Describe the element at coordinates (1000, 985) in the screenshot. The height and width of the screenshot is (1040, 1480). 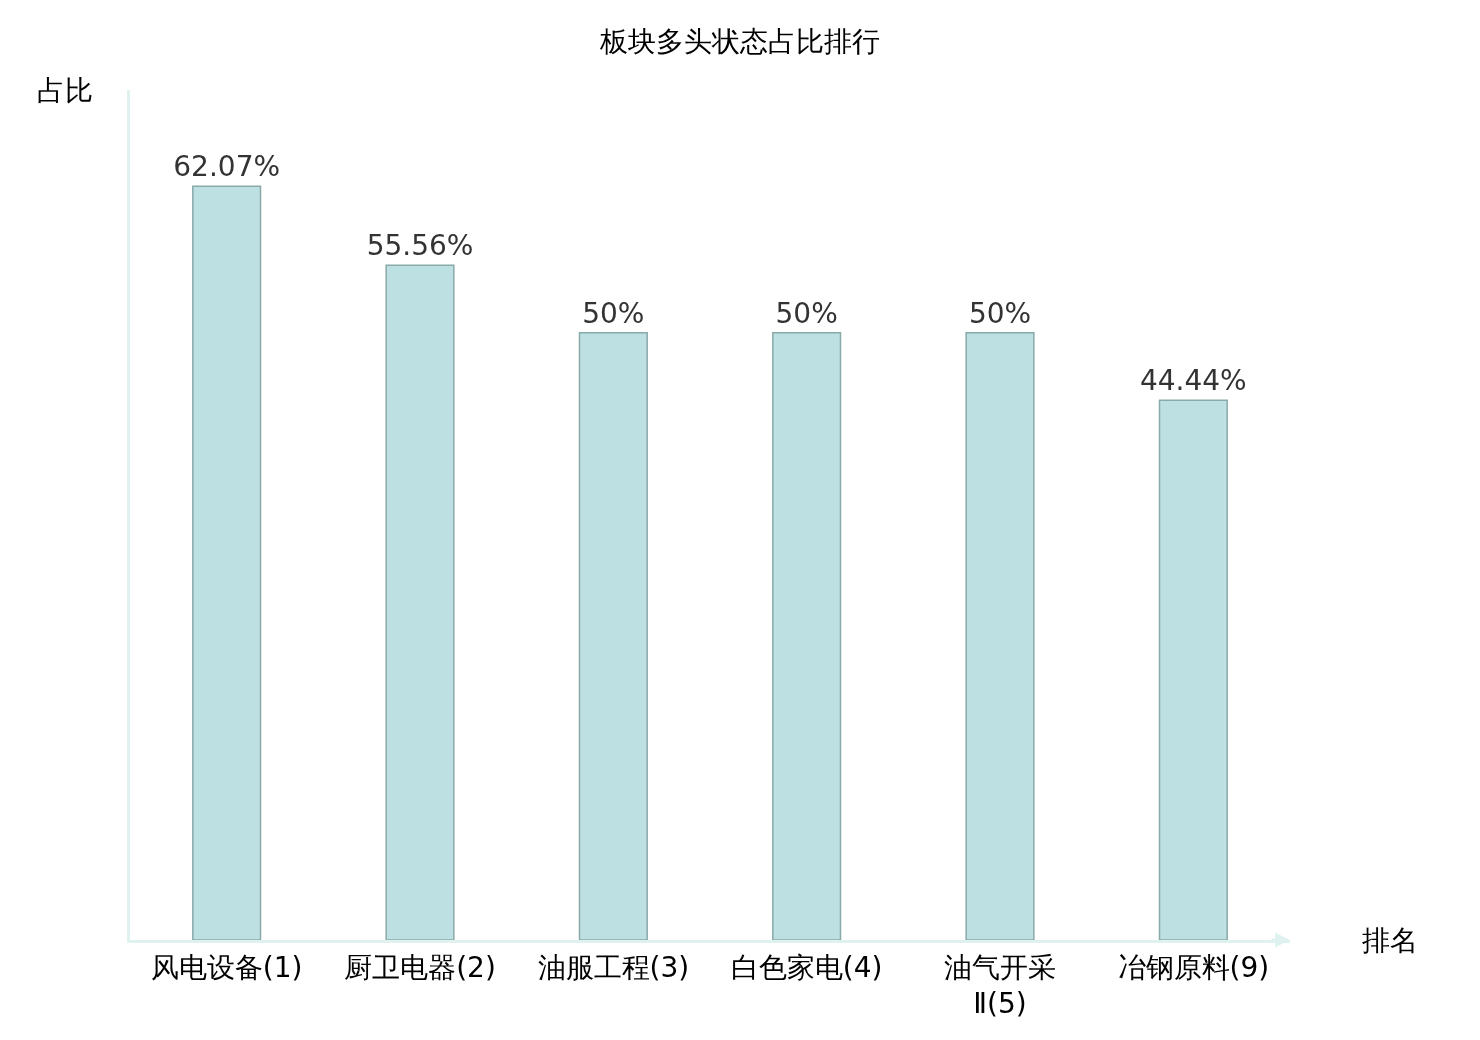
I see `x-tick-label: 油气开采Ⅱ(5)` at that location.